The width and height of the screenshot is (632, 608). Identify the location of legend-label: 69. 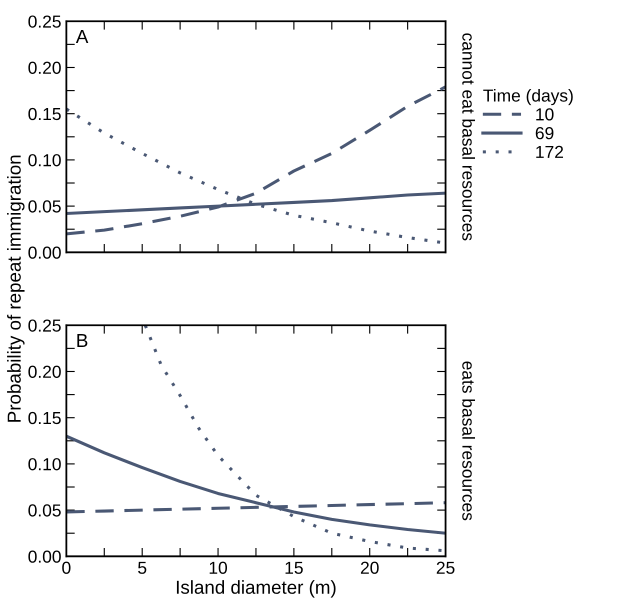
(545, 133).